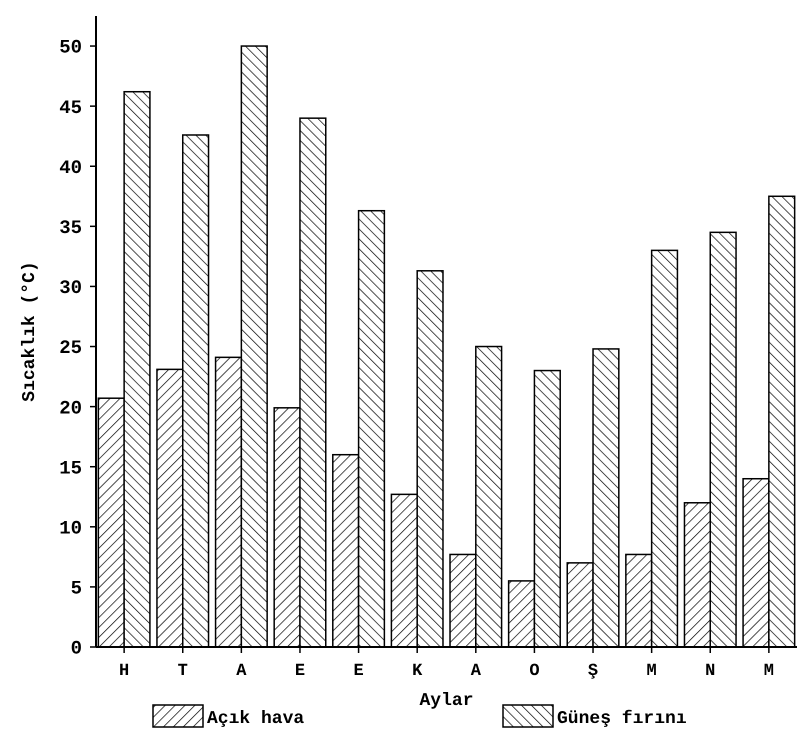 This screenshot has width=803, height=747. Describe the element at coordinates (534, 671) in the screenshot. I see `x-tick-label: O` at that location.